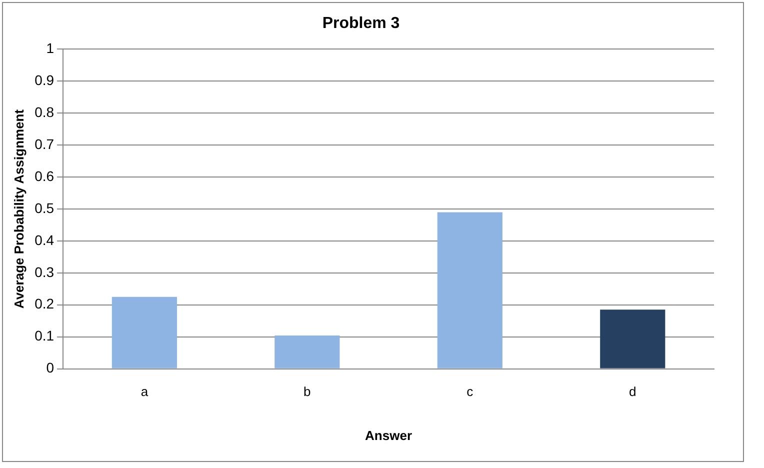 The width and height of the screenshot is (764, 468). I want to click on y-tick-label: 1, so click(50, 48).